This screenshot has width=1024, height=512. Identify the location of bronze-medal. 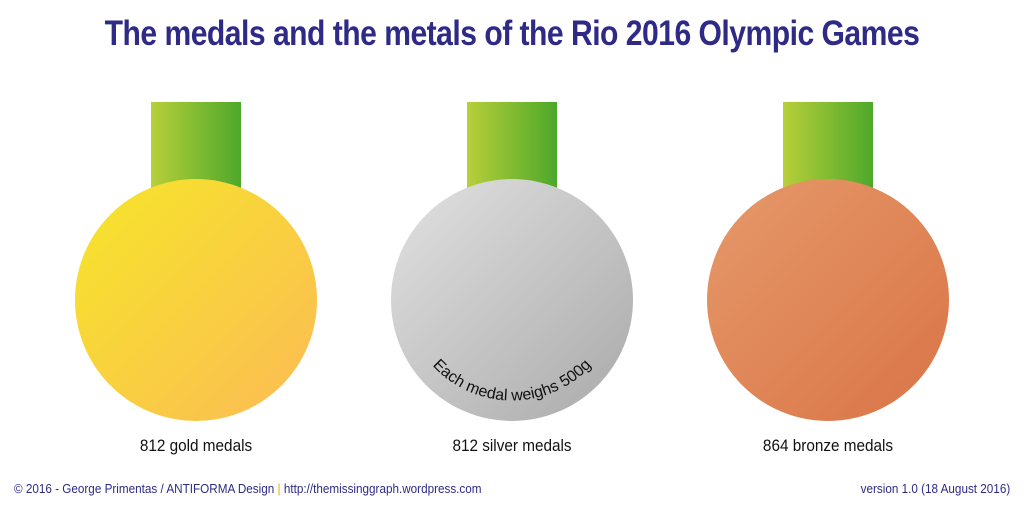
(828, 262).